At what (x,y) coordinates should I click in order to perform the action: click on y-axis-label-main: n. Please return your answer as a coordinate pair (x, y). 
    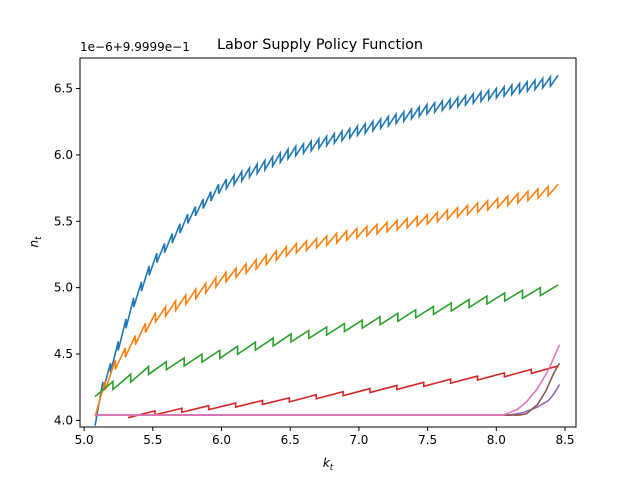
    Looking at the image, I should click on (34, 244).